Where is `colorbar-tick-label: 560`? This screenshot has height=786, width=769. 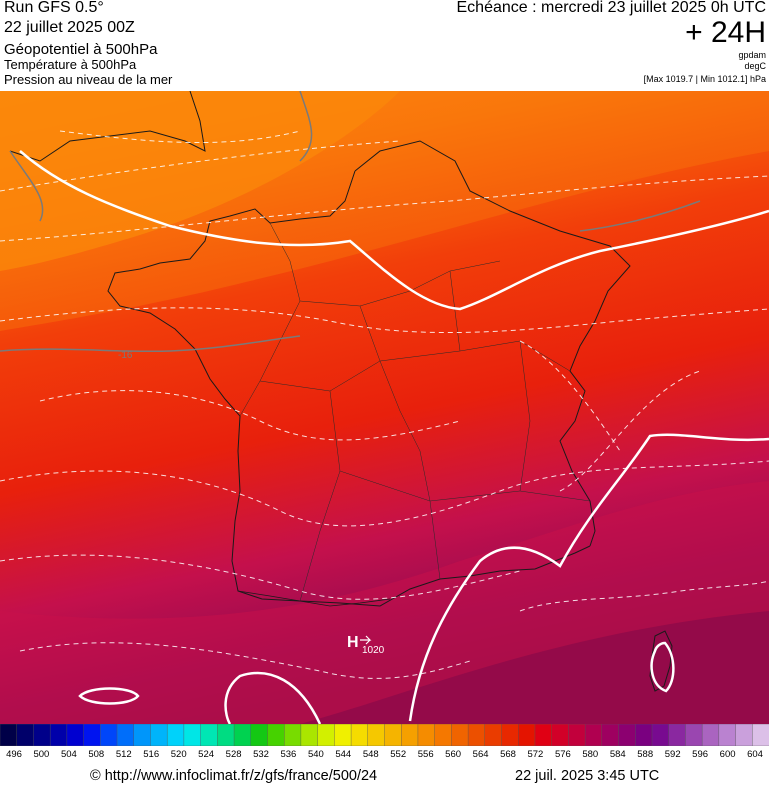
colorbar-tick-label: 560 is located at coordinates (453, 754).